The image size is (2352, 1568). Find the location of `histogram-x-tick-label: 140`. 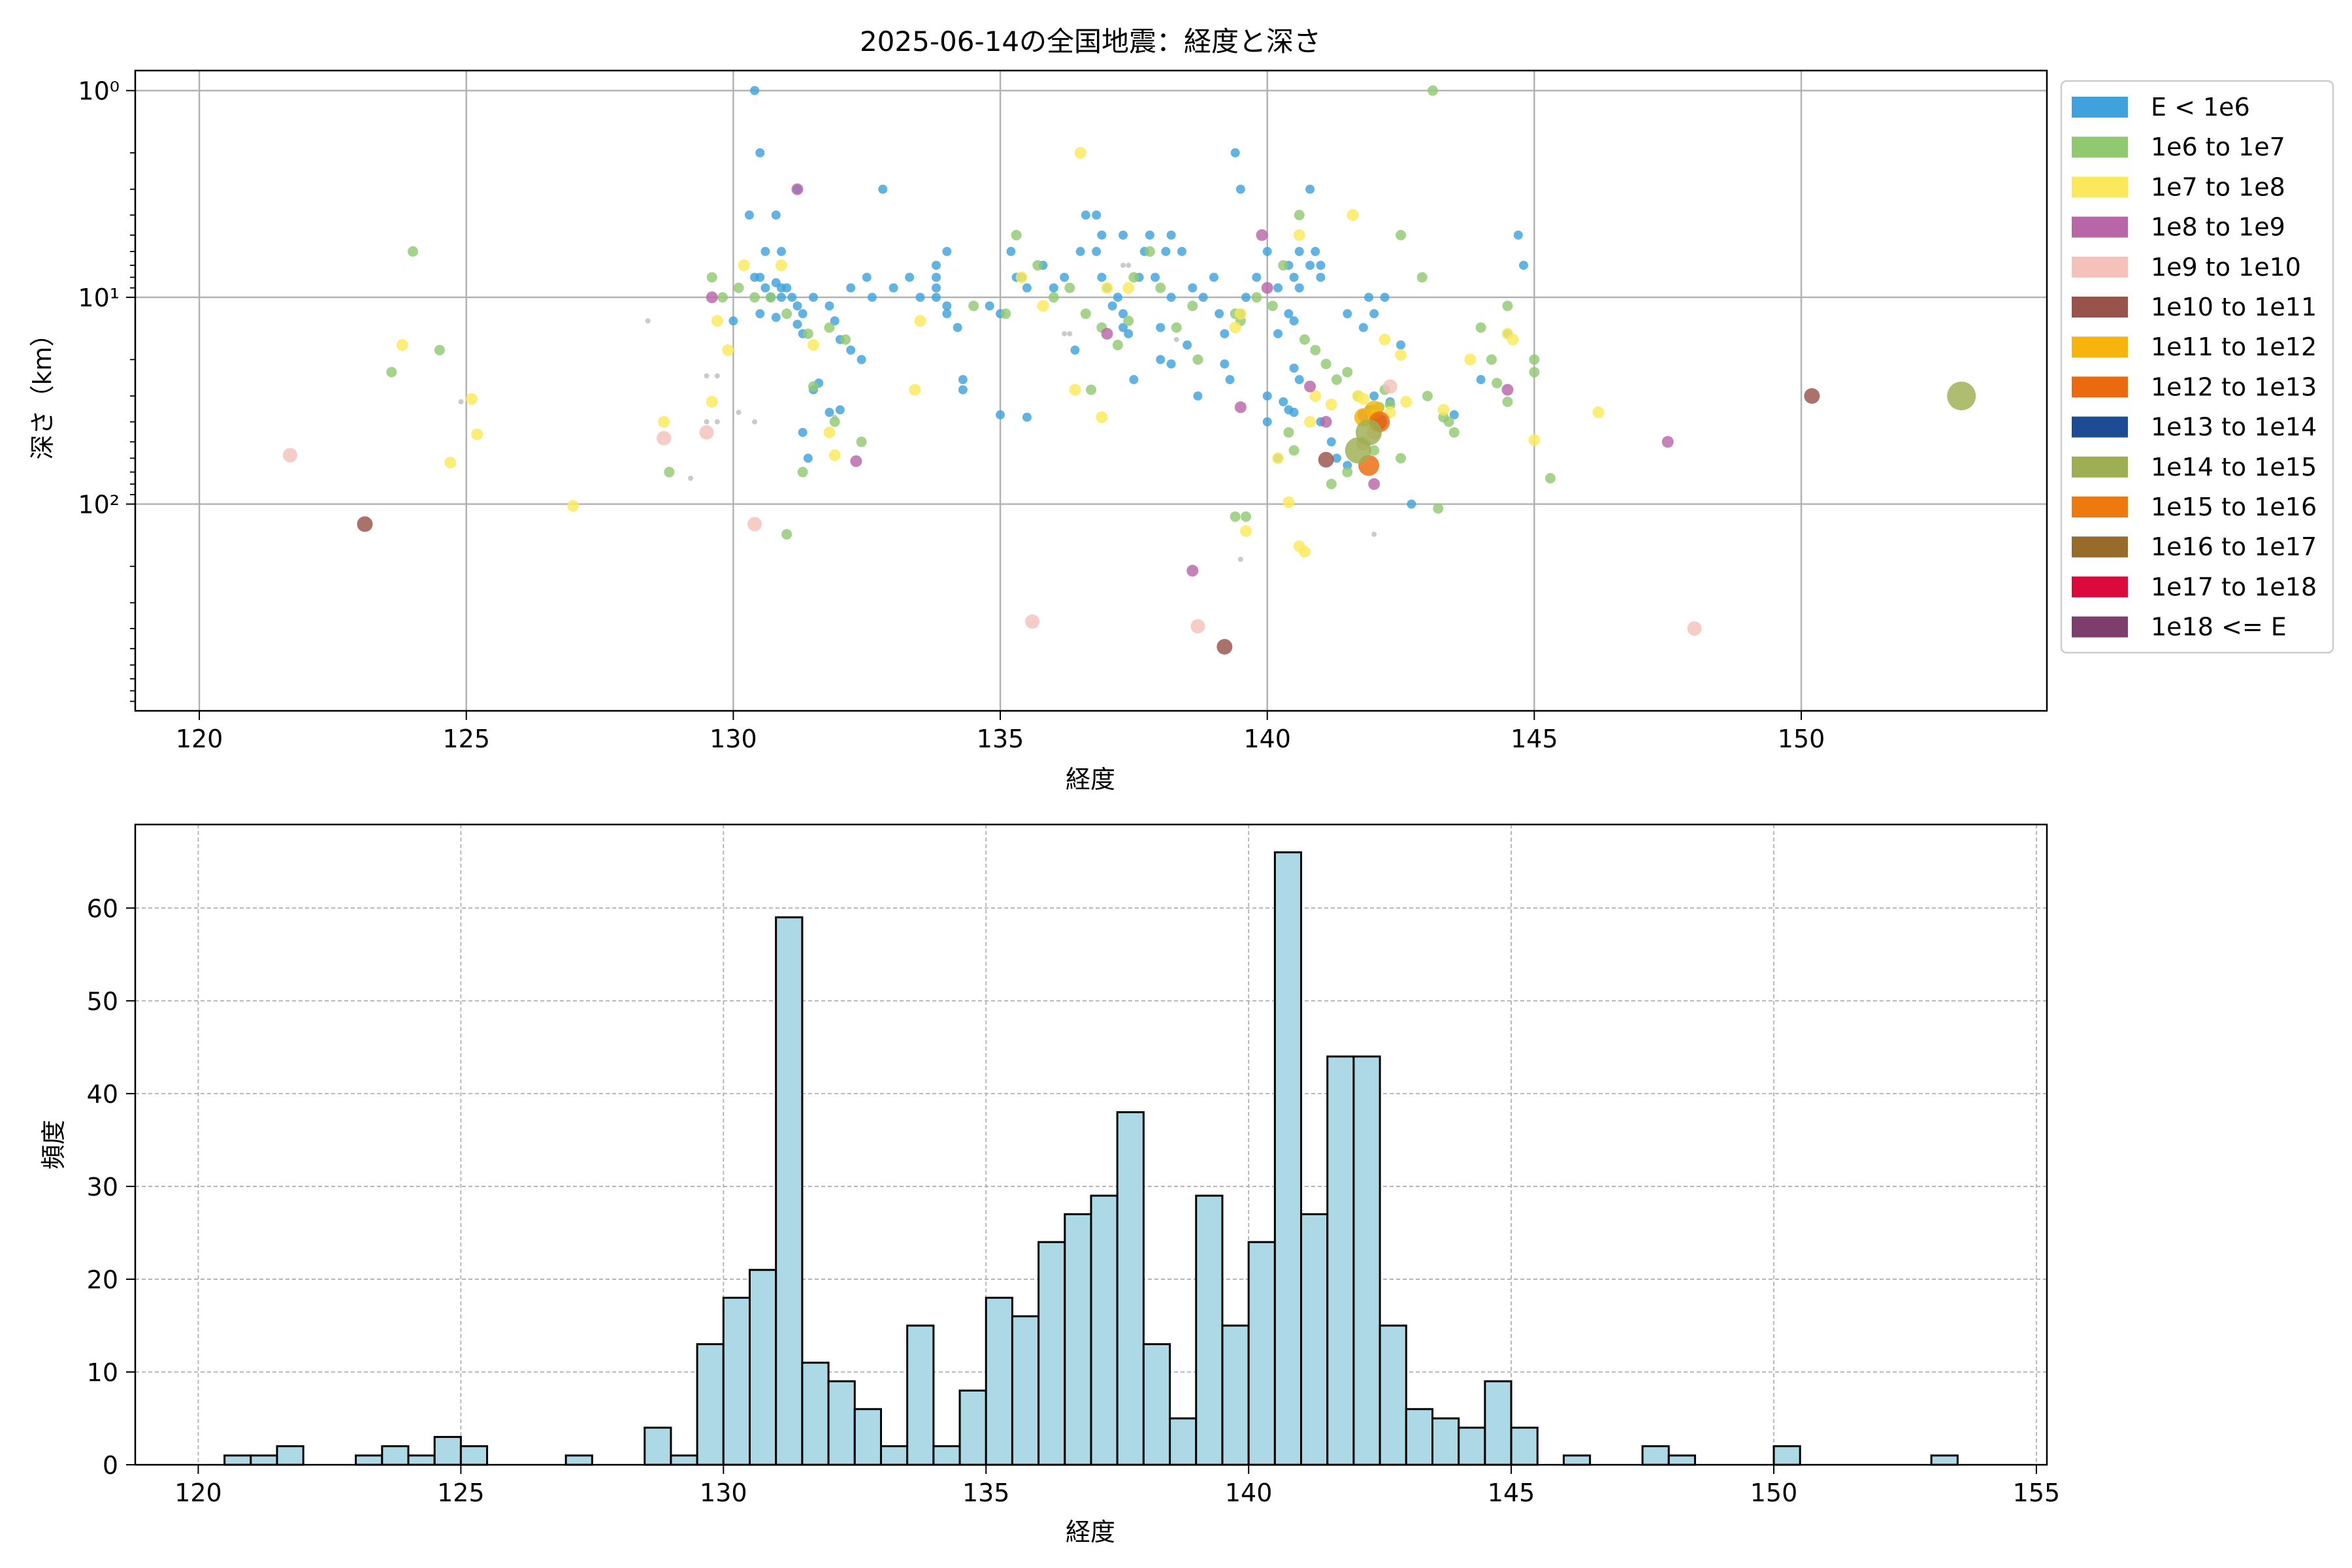

histogram-x-tick-label: 140 is located at coordinates (1249, 1492).